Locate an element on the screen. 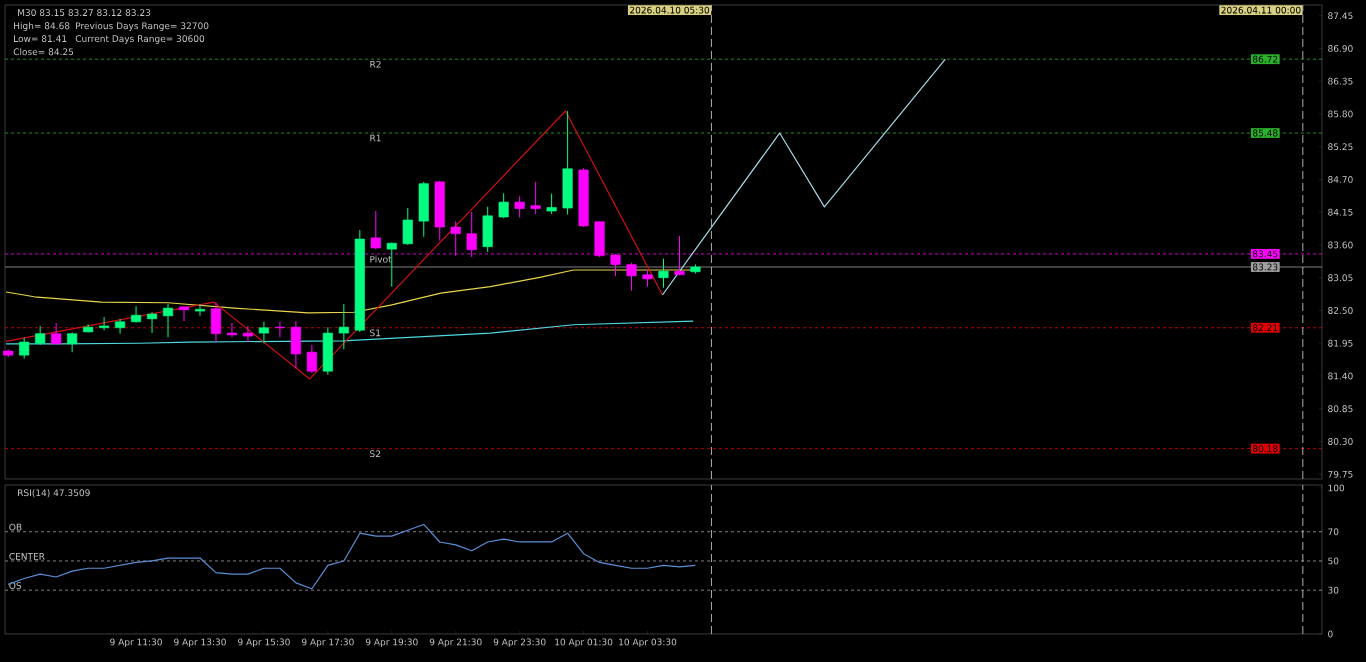  x-tick-label: 9 Apr 19:30 is located at coordinates (391, 643).